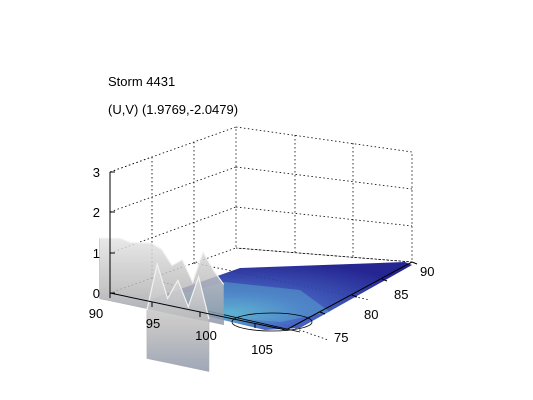 The height and width of the screenshot is (400, 533). What do you see at coordinates (96, 212) in the screenshot?
I see `z-tick-label: 2` at bounding box center [96, 212].